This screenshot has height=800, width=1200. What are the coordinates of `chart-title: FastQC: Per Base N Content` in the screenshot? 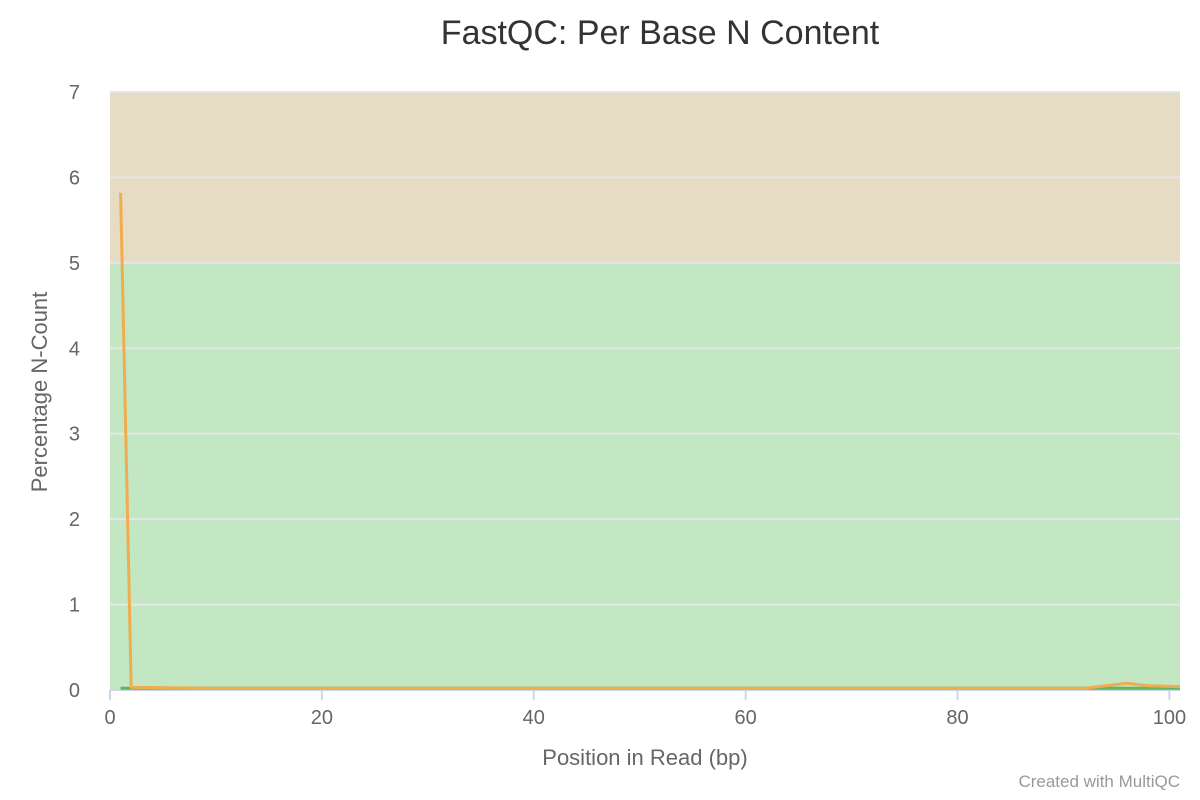 It's located at (660, 33).